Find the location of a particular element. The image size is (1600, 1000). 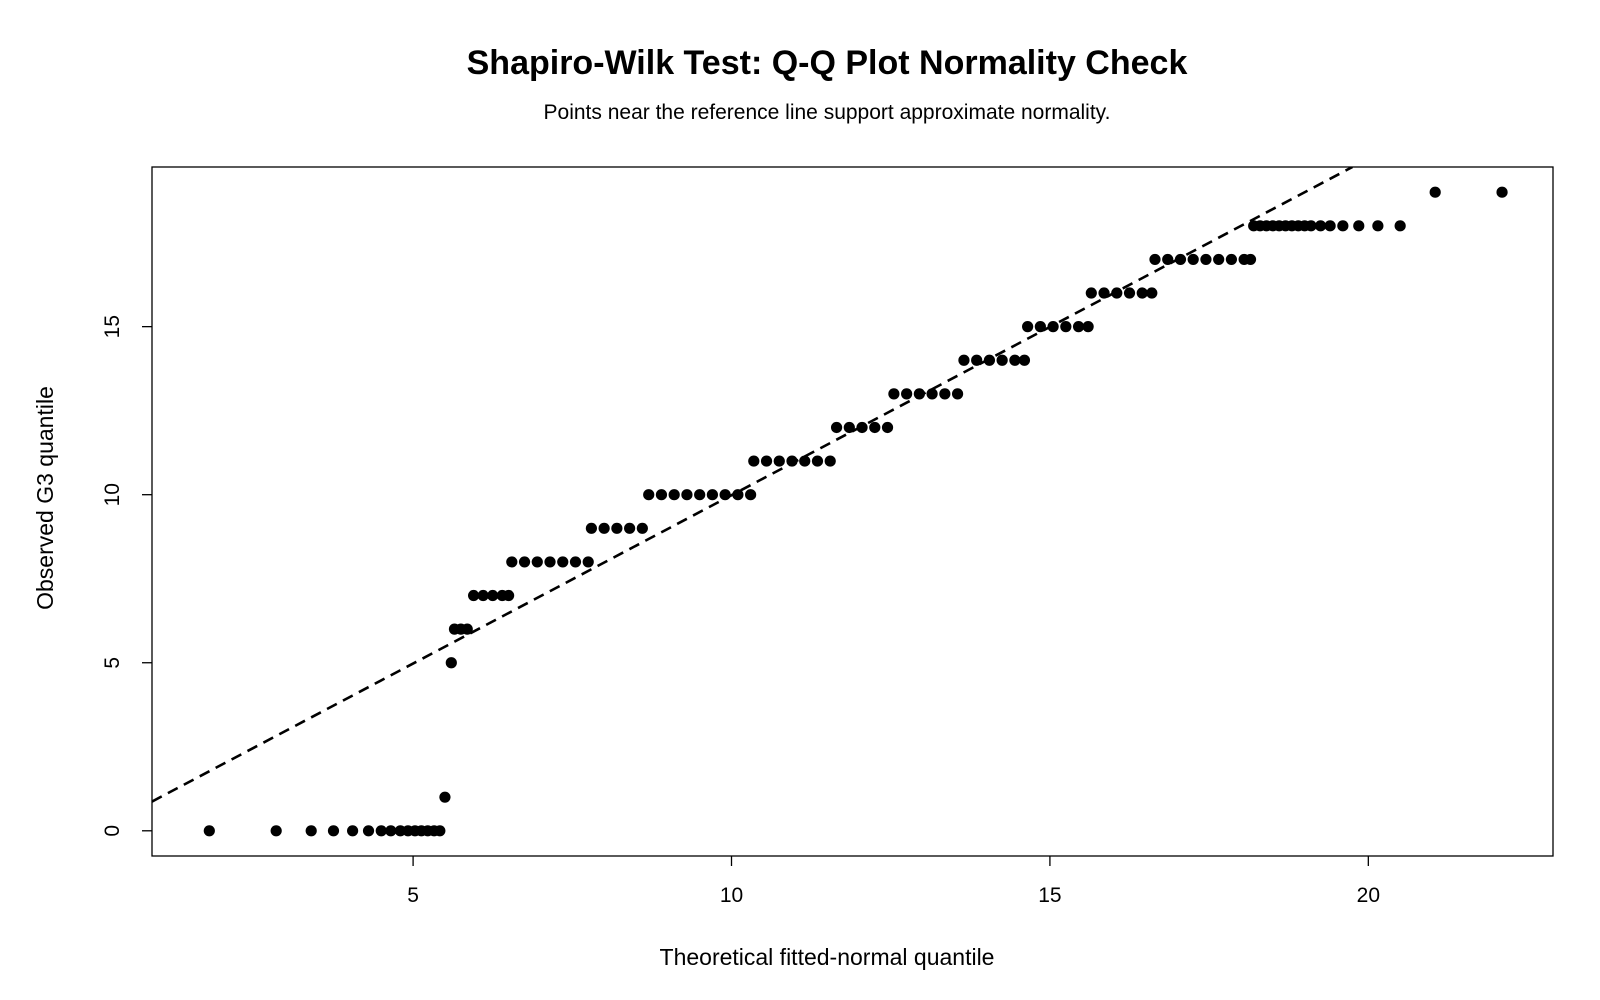

y-tick-label: 5 is located at coordinates (112, 663).